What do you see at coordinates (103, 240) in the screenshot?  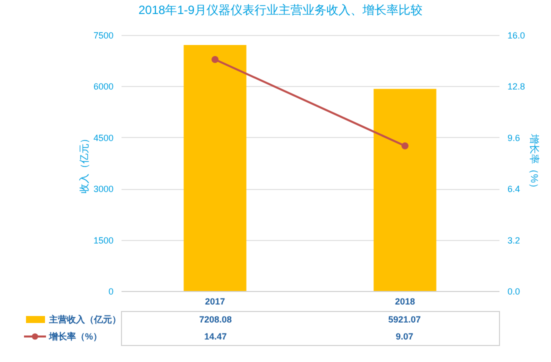 I see `y-tick-label: 1500` at bounding box center [103, 240].